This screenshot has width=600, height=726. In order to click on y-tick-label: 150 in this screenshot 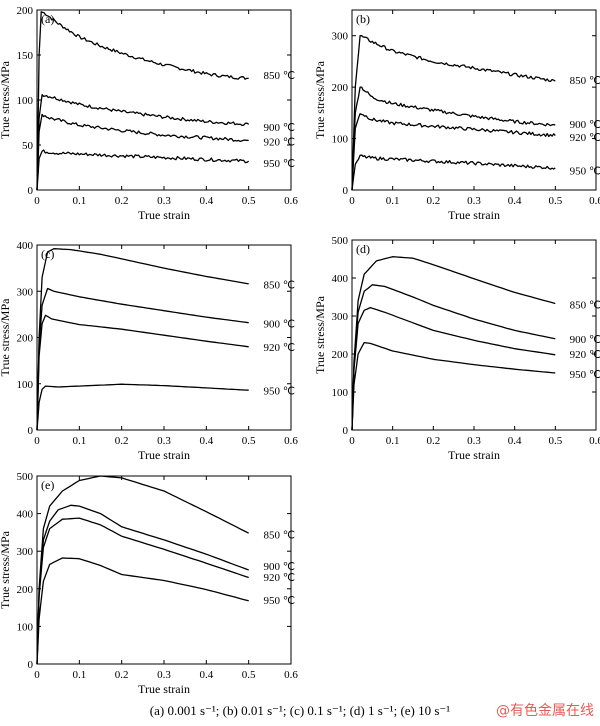, I will do `click(25, 56)`.